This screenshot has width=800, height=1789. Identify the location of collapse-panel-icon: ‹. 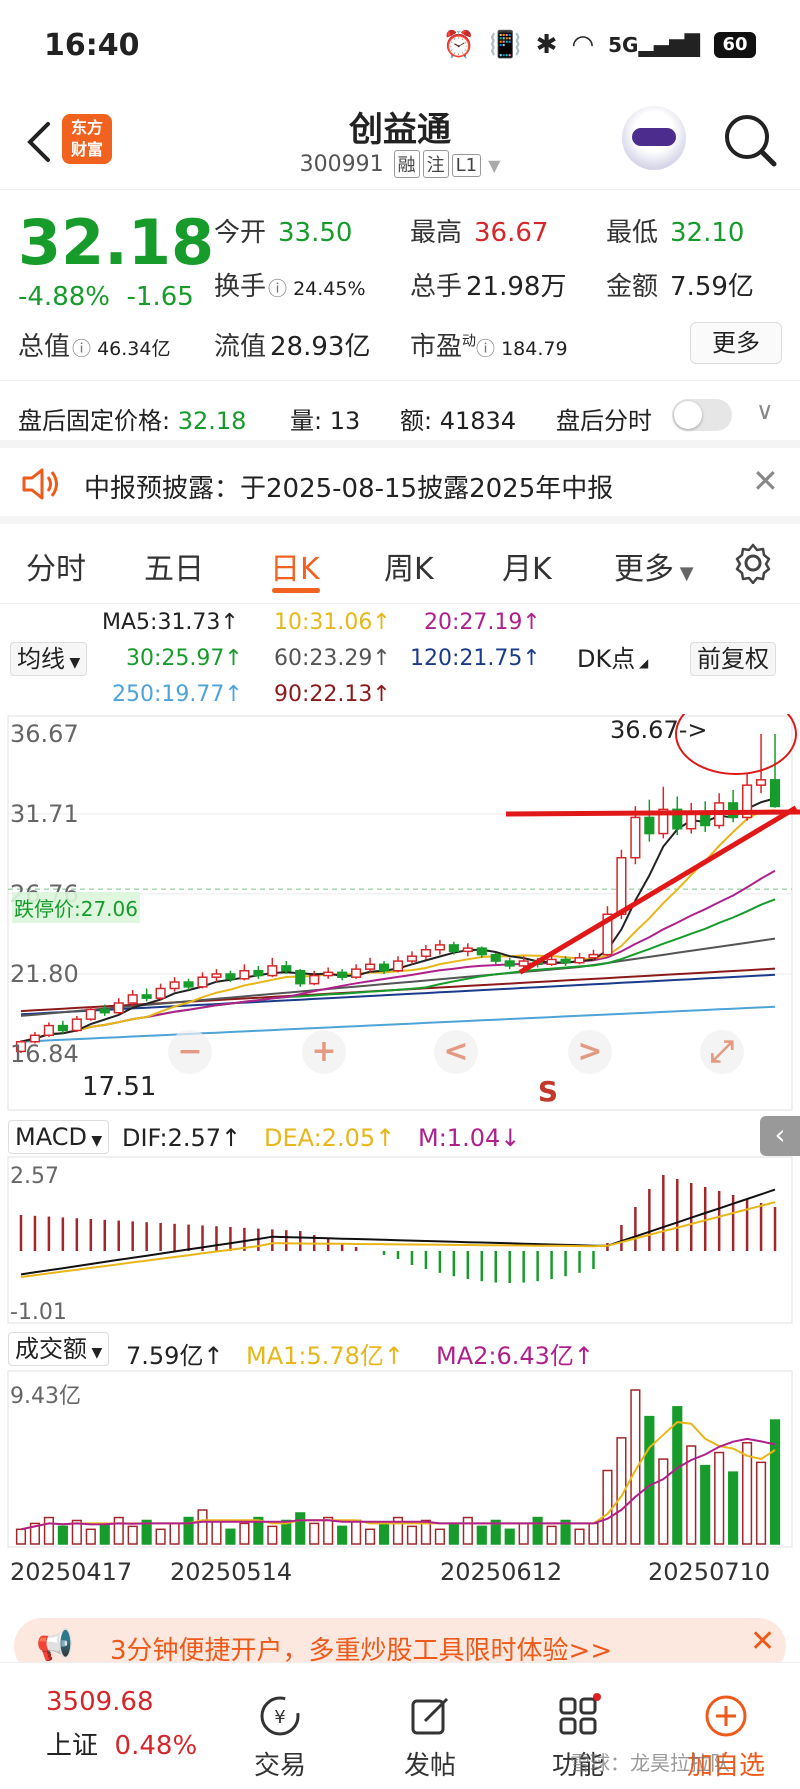
(780, 1136).